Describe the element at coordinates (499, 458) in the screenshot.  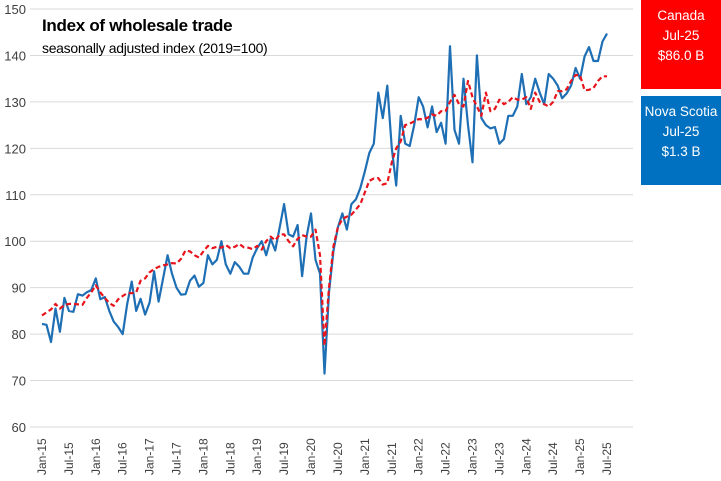
I see `x-tick-label: Jul-23` at that location.